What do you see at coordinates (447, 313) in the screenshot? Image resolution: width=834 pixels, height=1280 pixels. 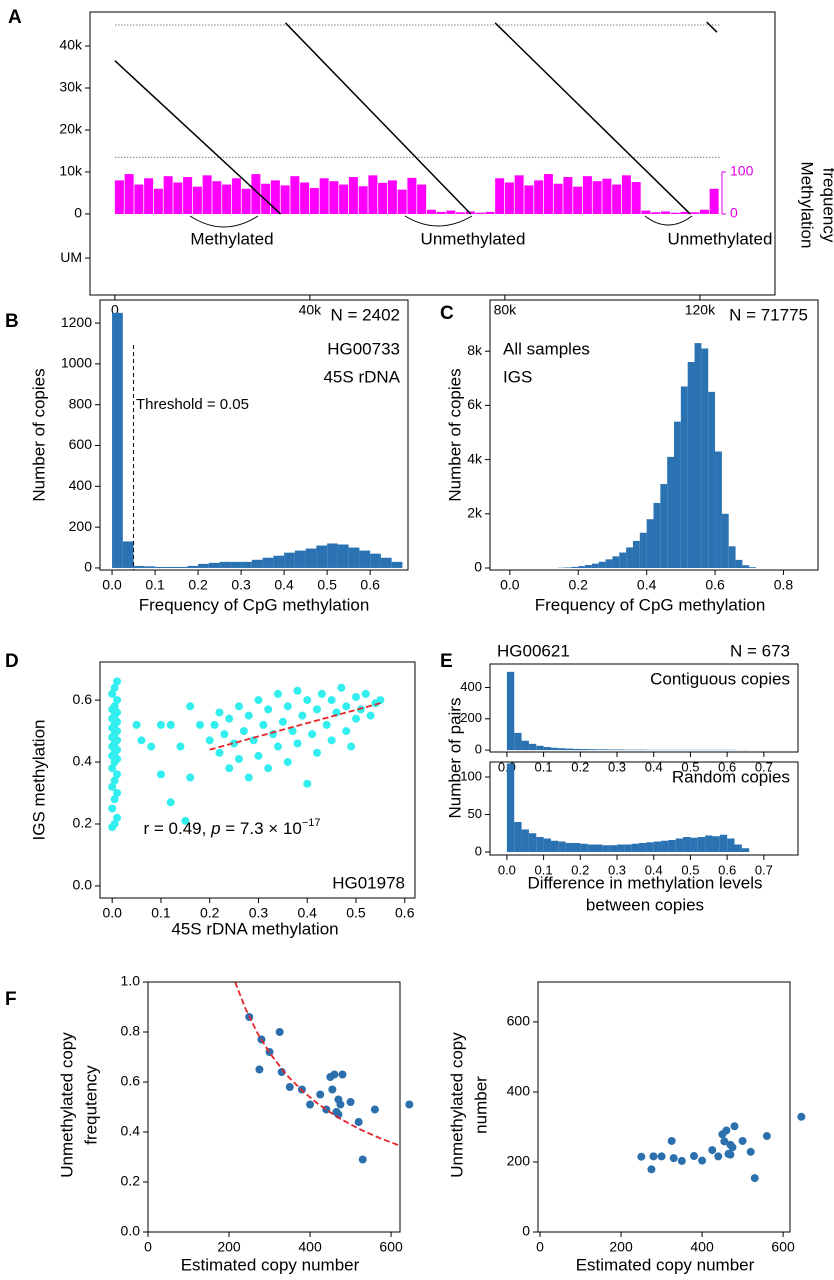 I see `panel-letter: C` at bounding box center [447, 313].